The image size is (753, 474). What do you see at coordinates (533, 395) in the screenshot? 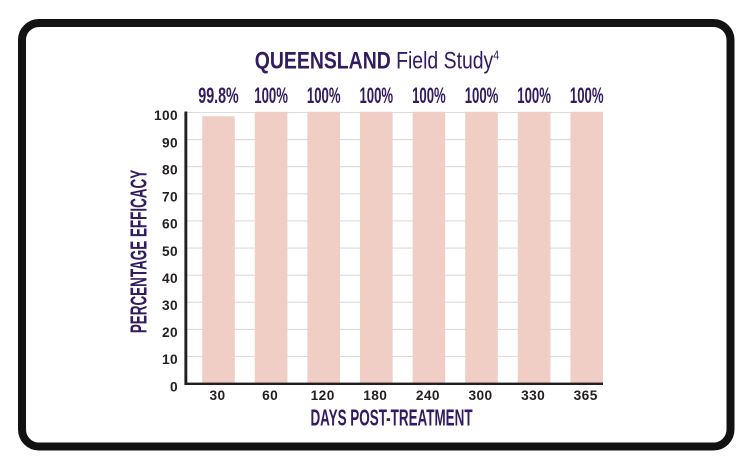
I see `svg-text: 330` at bounding box center [533, 395].